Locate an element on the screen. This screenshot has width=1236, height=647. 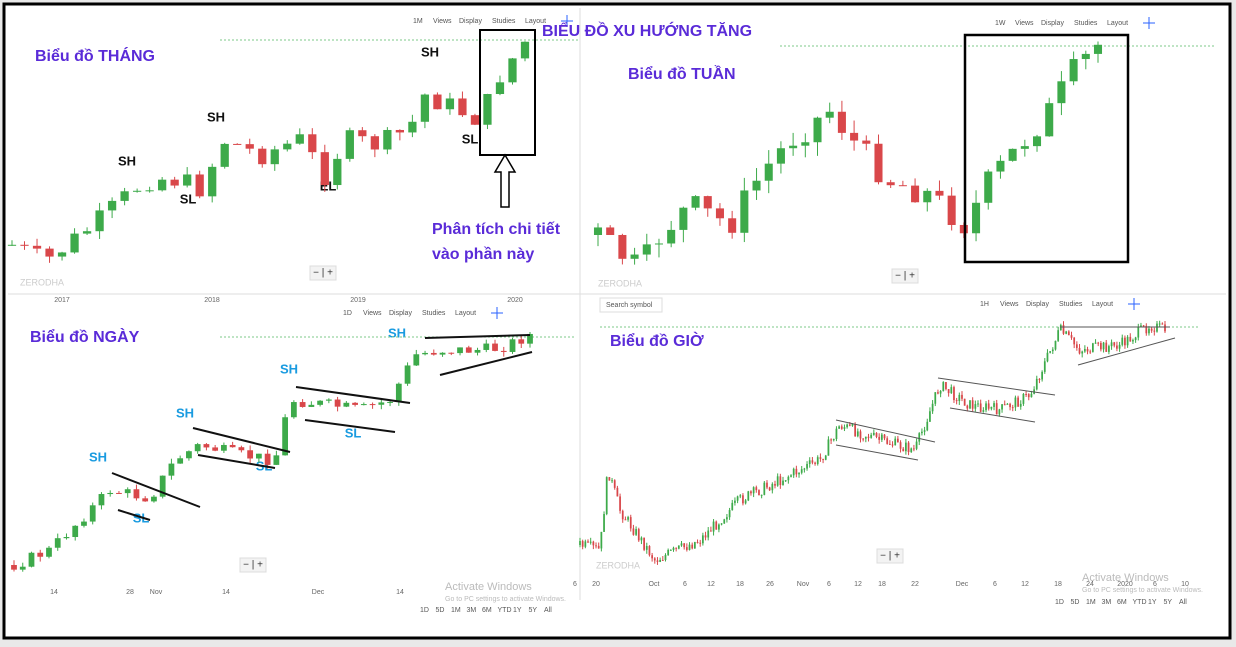
toolbar-button: 1H is located at coordinates (984, 304).